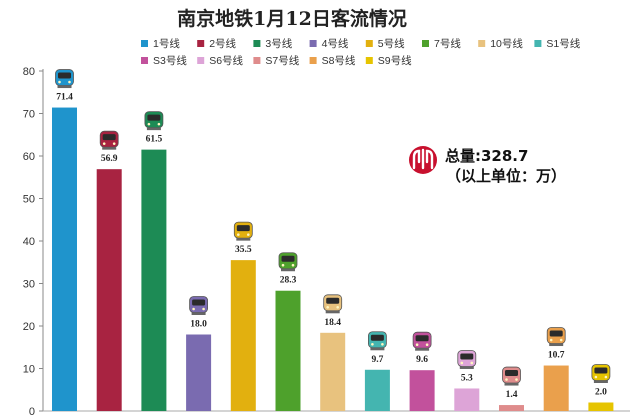 The height and width of the screenshot is (416, 640). What do you see at coordinates (512, 395) in the screenshot?
I see `bar-value-label: 1.4` at bounding box center [512, 395].